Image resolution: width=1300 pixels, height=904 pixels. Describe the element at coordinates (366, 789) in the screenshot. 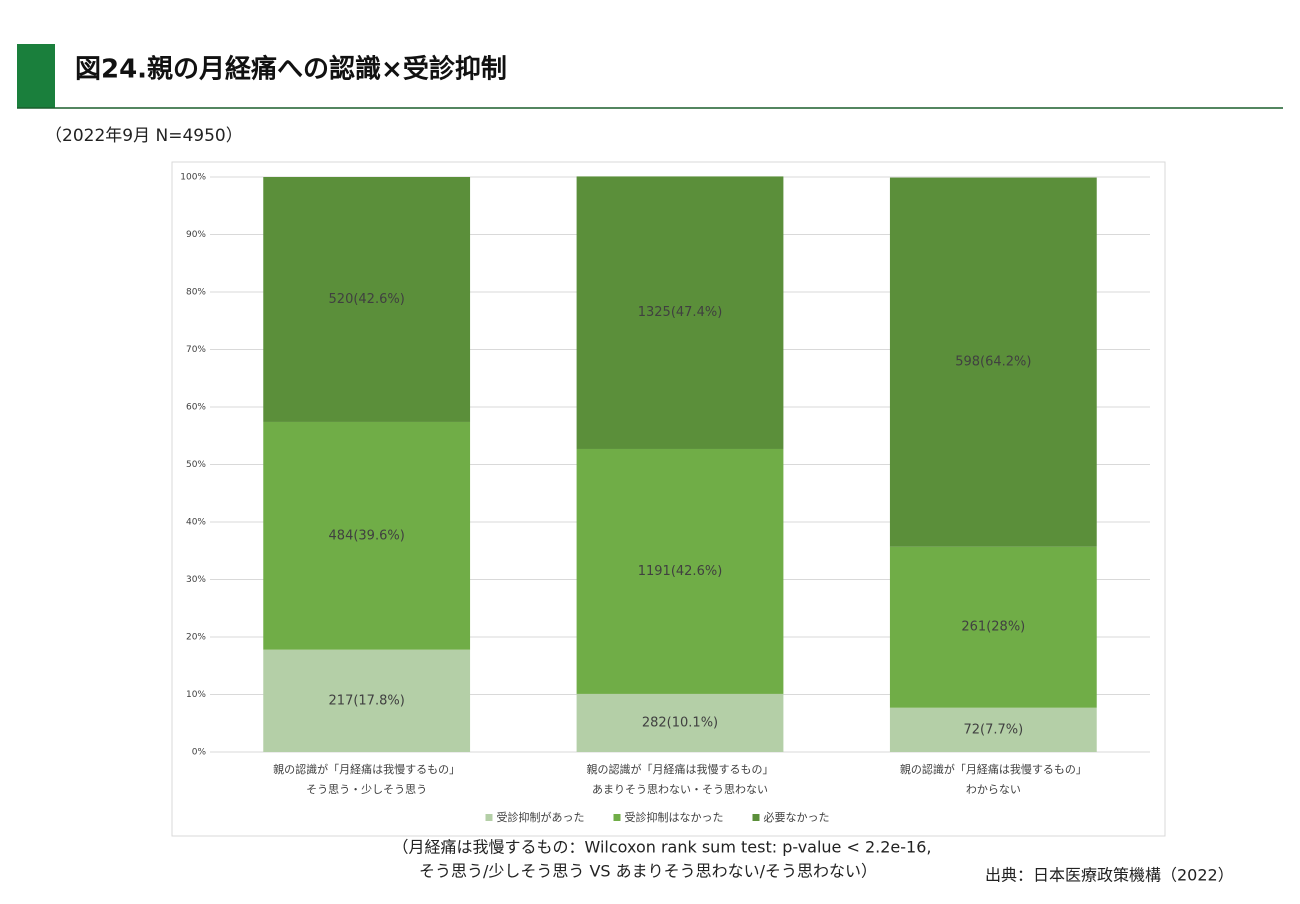

I see `x-tick-label: そう思う・少しそう思う` at that location.